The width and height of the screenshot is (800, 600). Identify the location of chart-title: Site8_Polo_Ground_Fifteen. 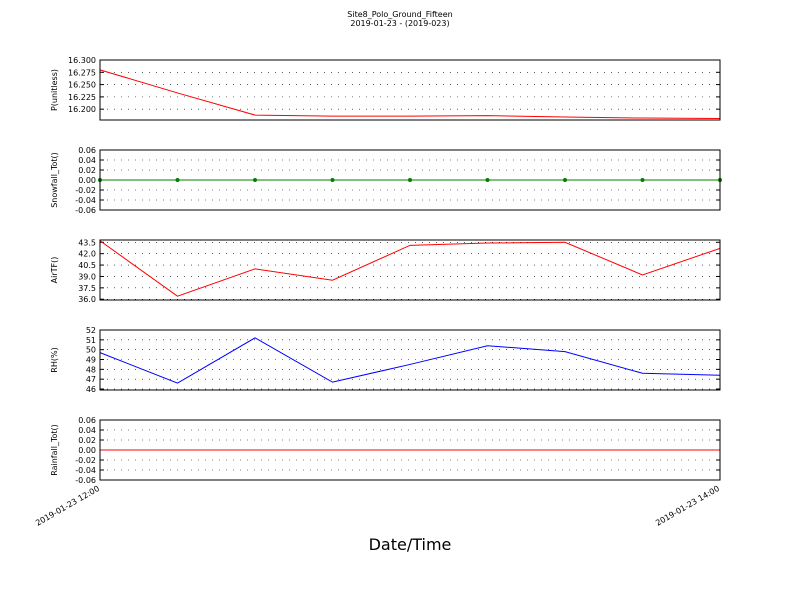
(399, 14).